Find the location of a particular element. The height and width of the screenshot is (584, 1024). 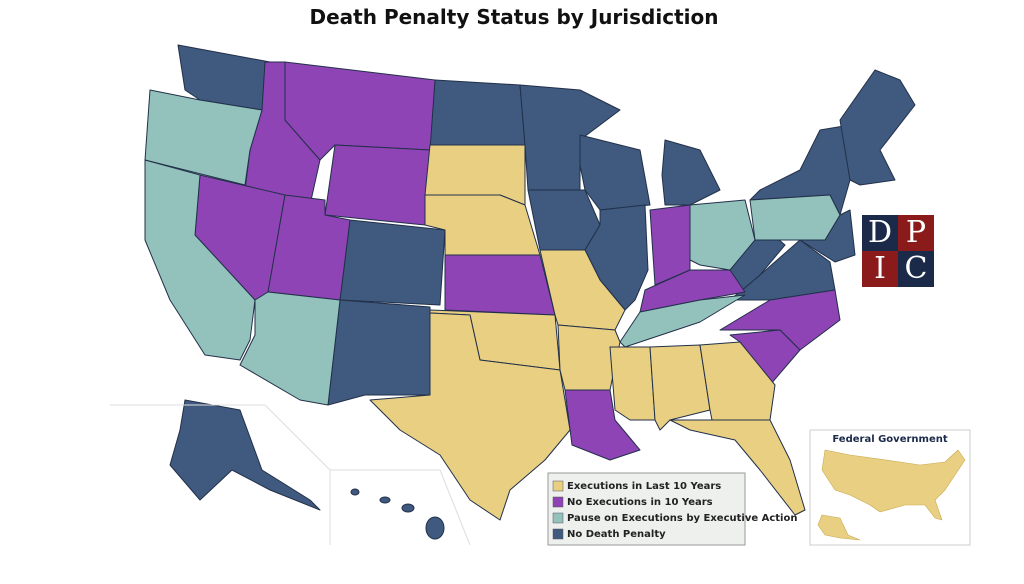

federal-label: Federal Government is located at coordinates (889, 439).